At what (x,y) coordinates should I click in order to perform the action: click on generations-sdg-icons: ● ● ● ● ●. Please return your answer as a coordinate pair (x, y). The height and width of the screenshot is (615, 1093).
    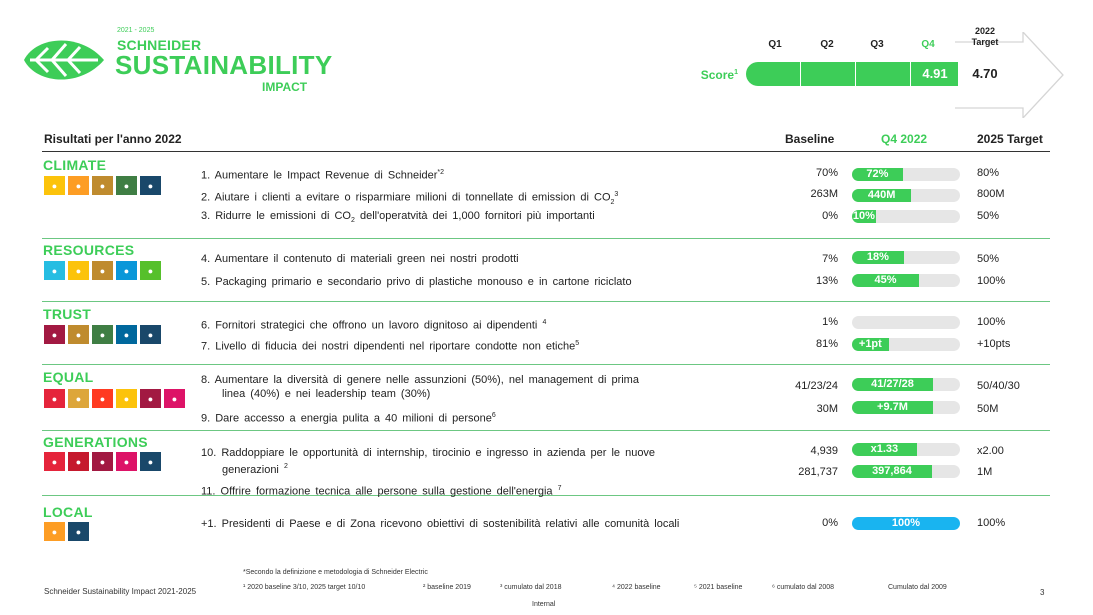
    Looking at the image, I should click on (102, 461).